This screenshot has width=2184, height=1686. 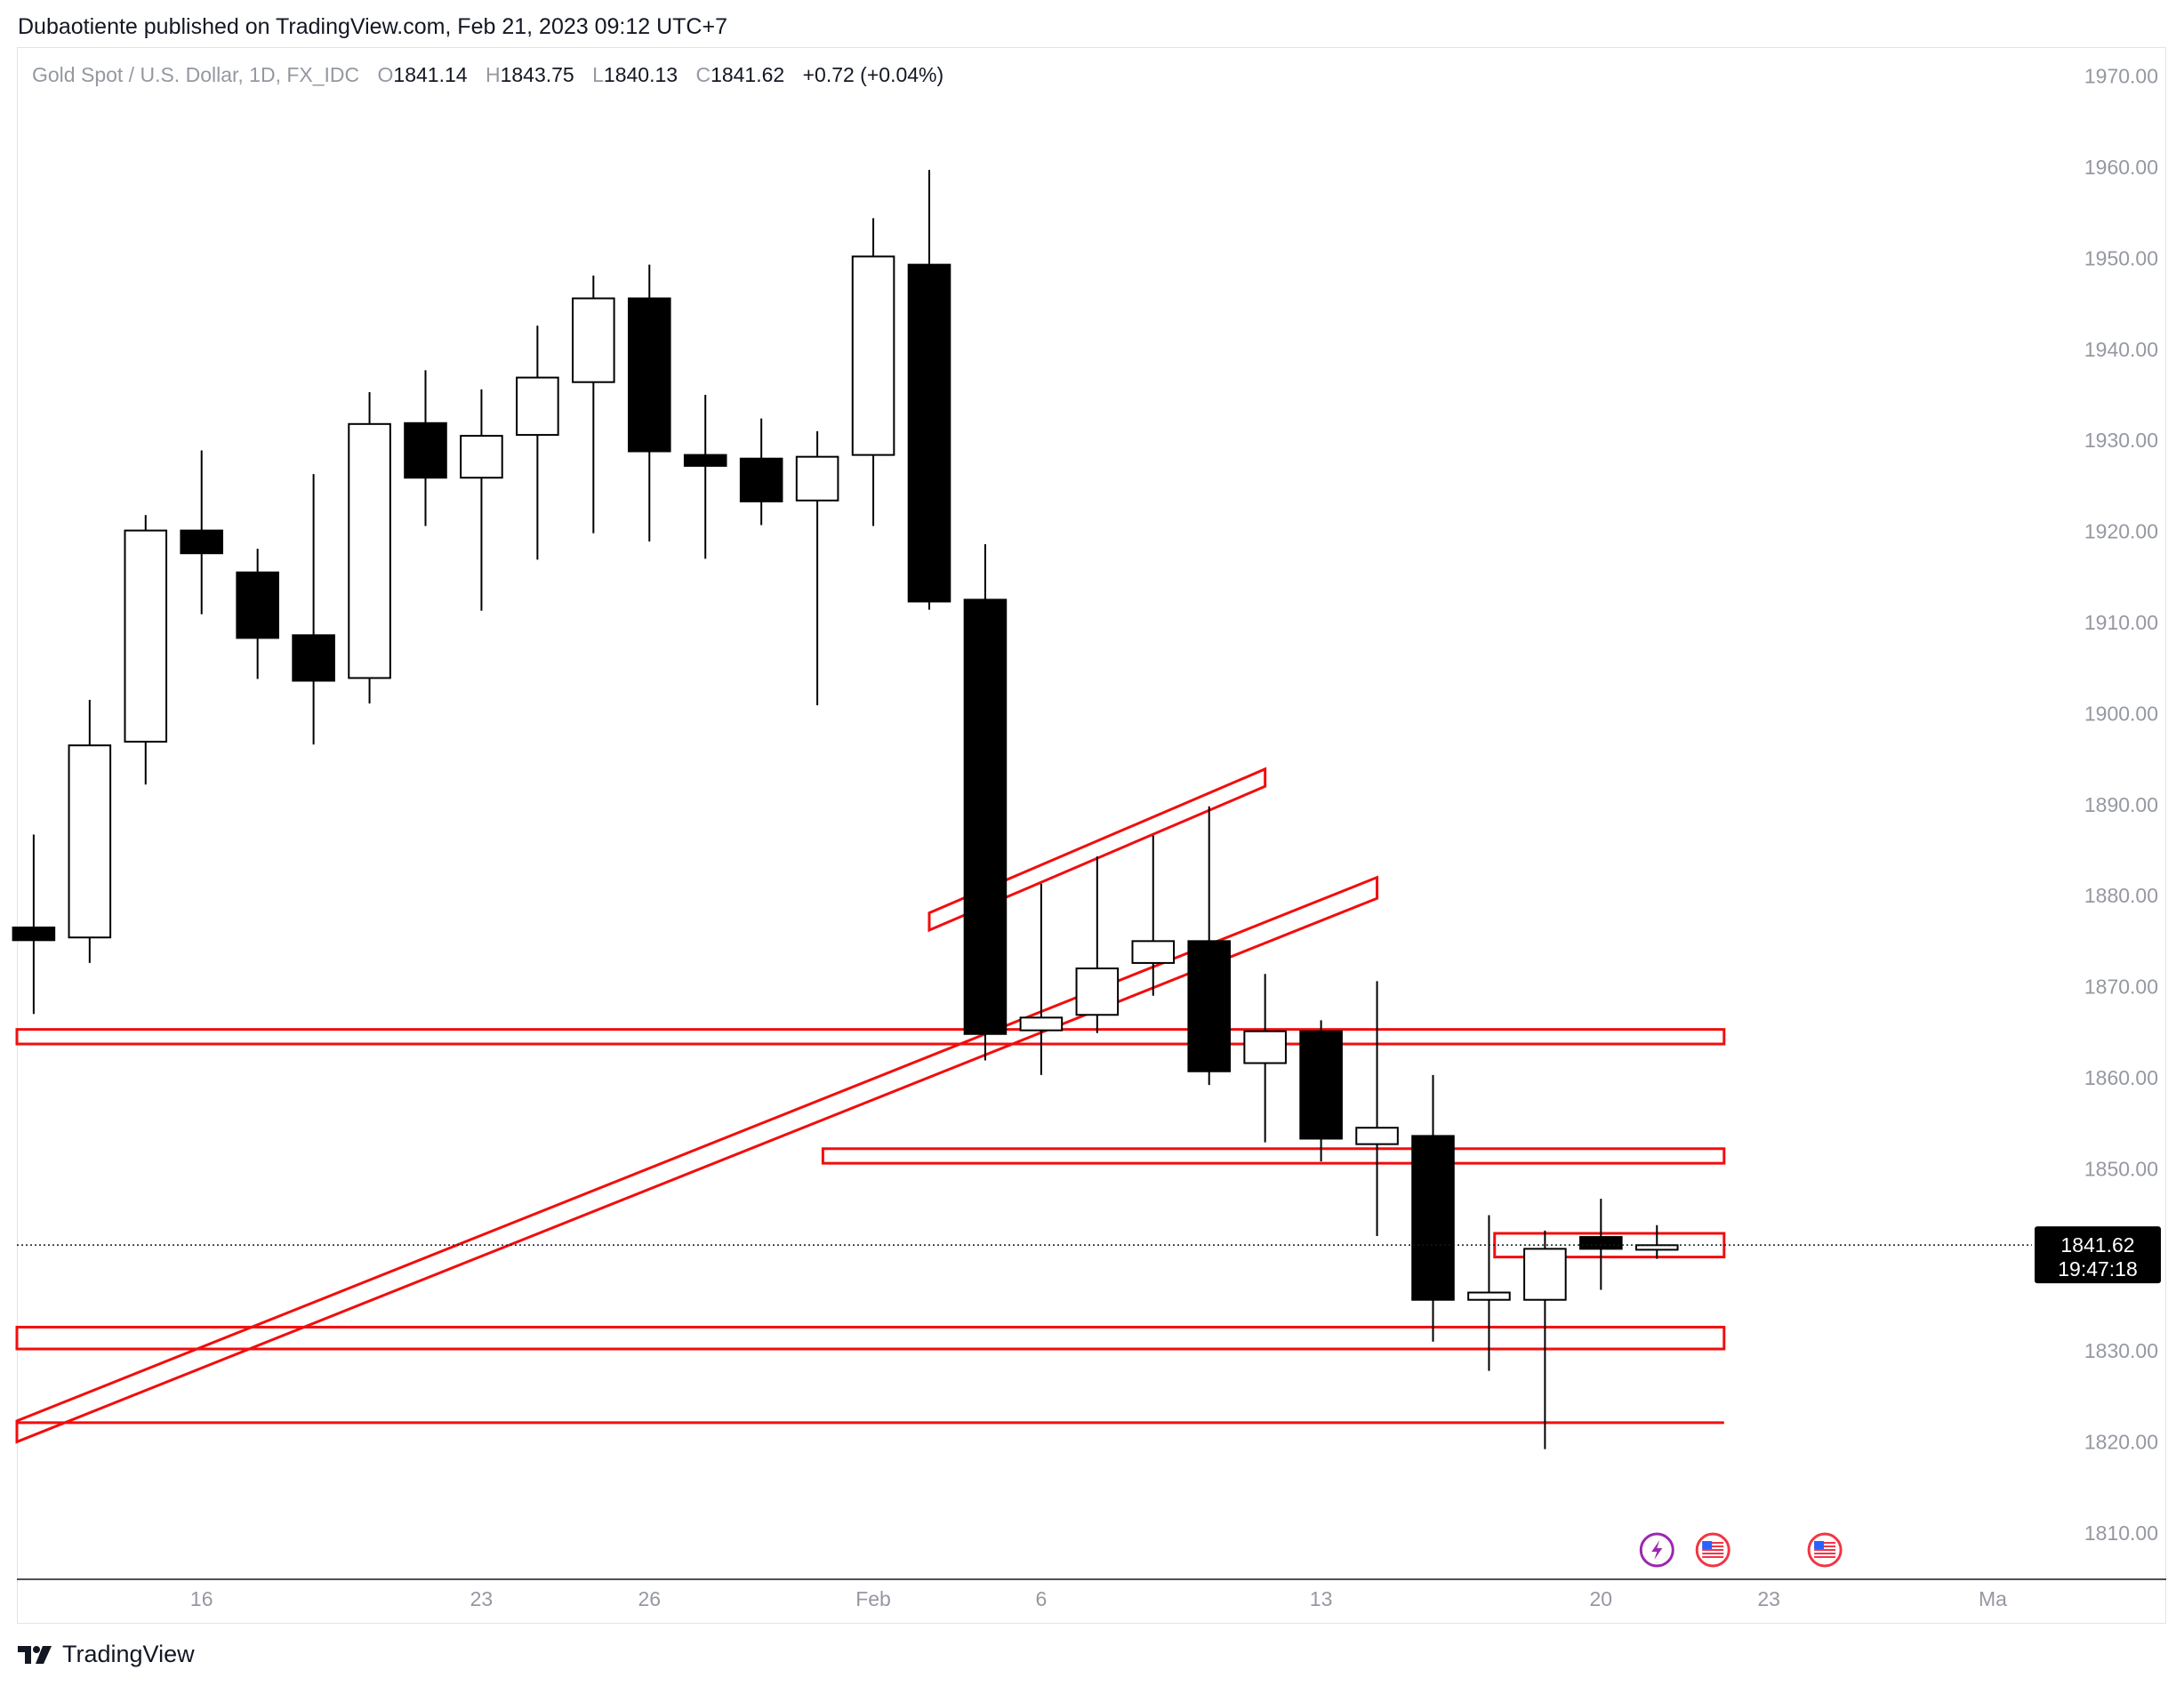 I want to click on open-label: O, so click(x=385, y=74).